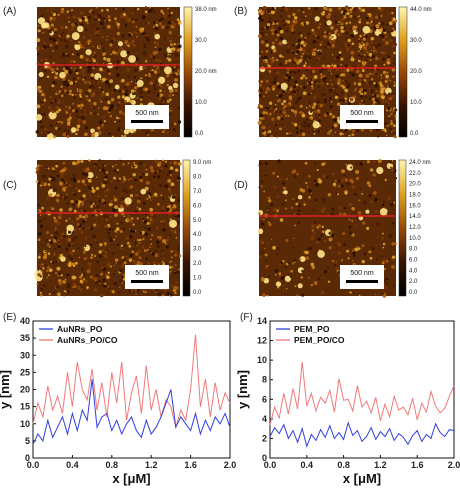 Image resolution: width=460 pixels, height=500 pixels. What do you see at coordinates (241, 185) in the screenshot?
I see `panel-label: (D)` at bounding box center [241, 185].